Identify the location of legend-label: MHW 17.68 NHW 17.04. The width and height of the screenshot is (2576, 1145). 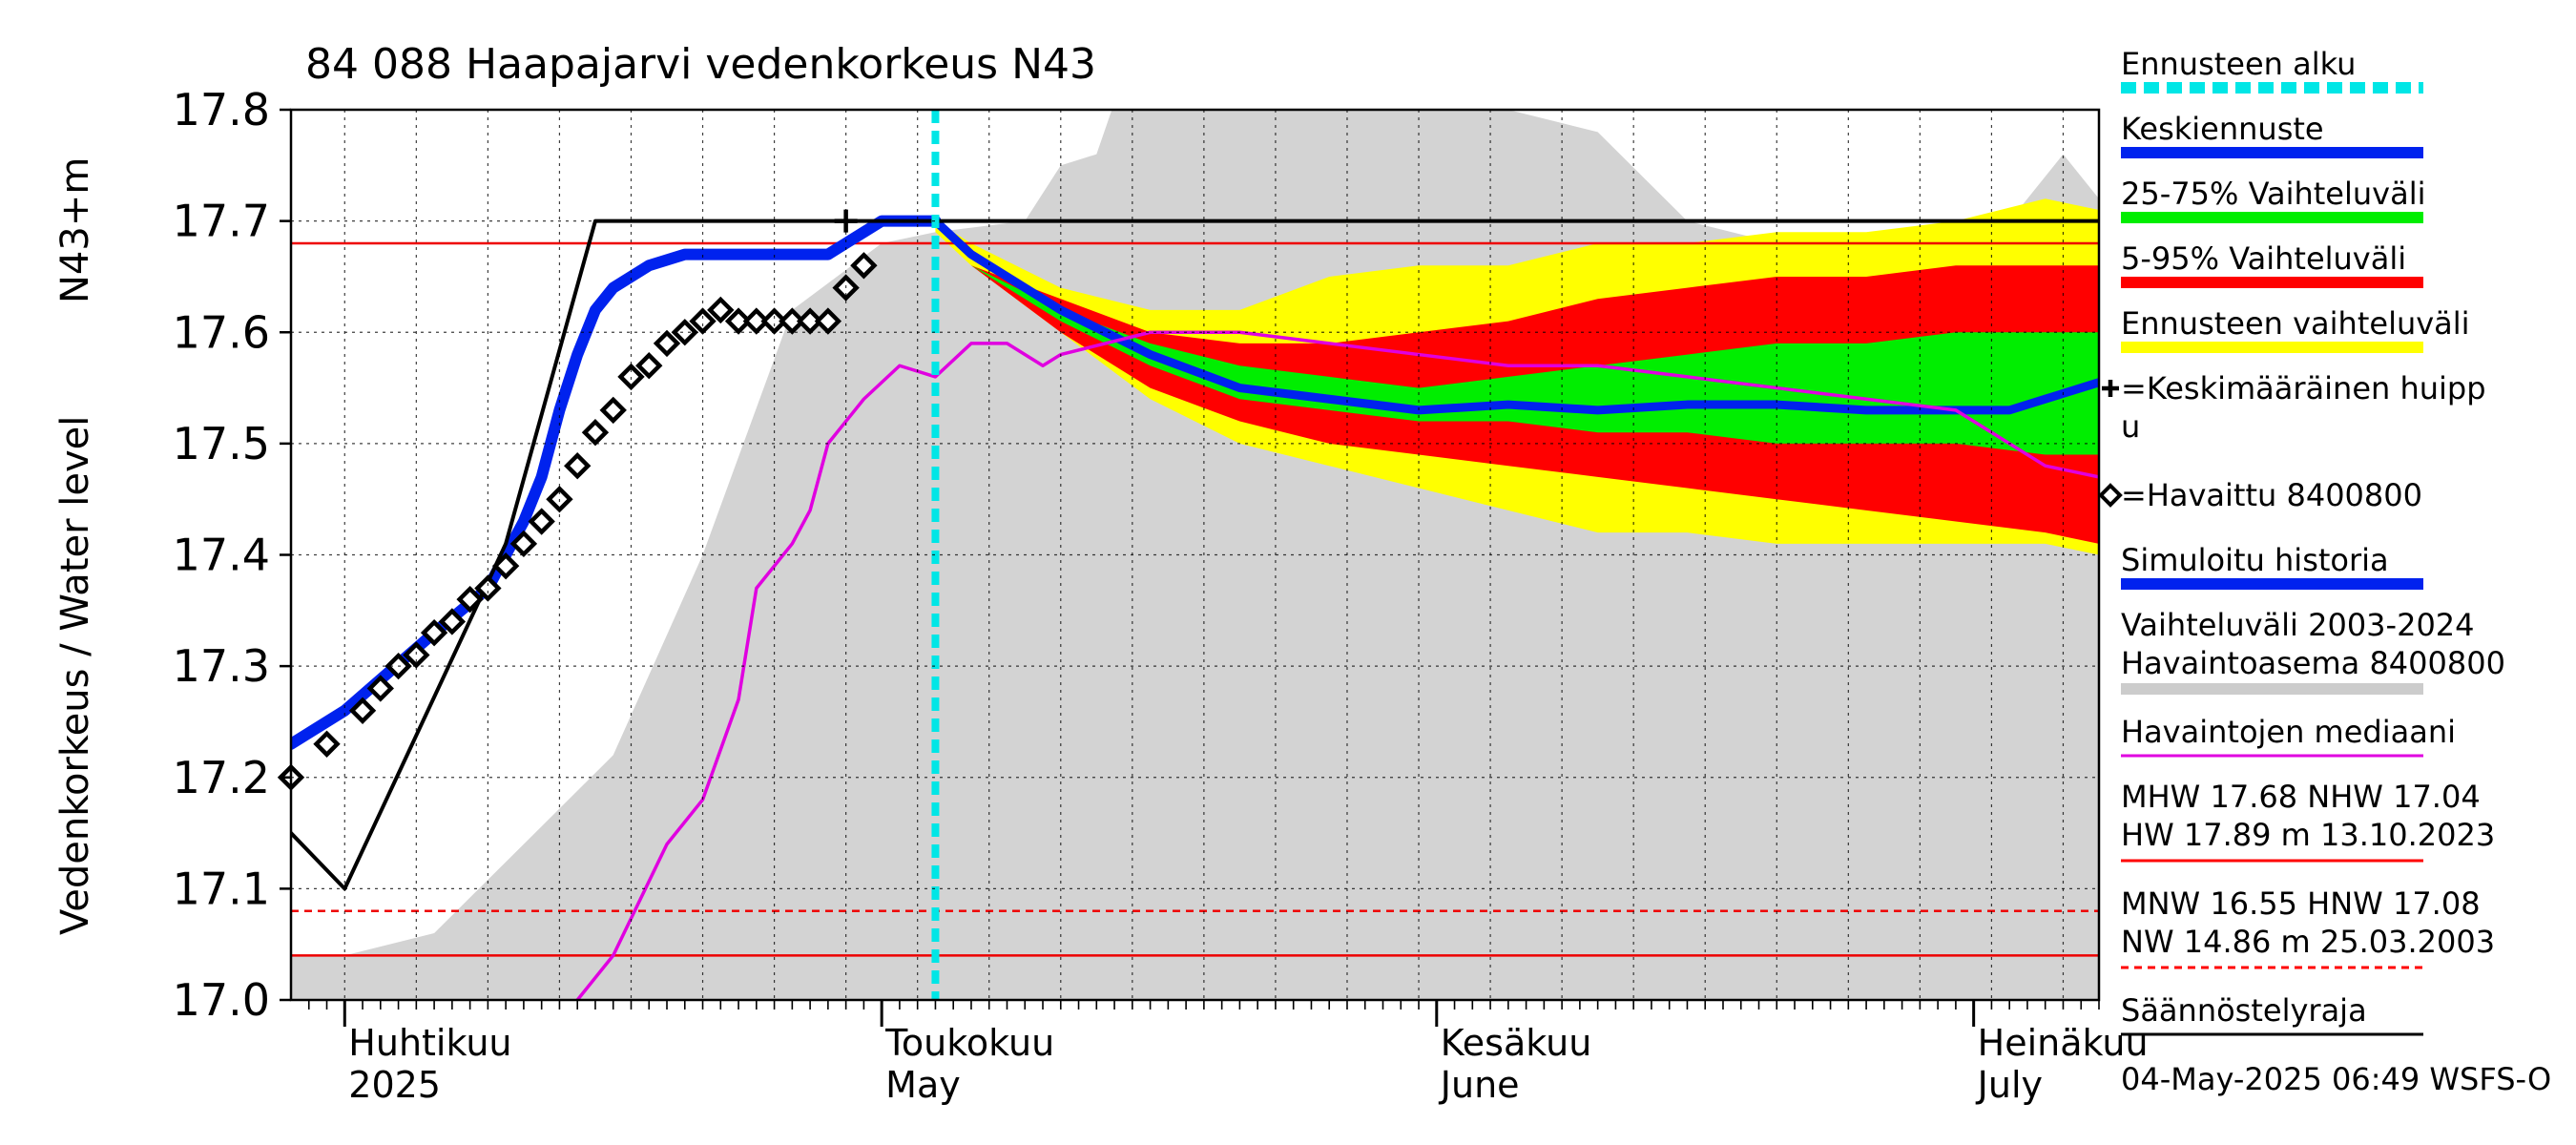
(2301, 797).